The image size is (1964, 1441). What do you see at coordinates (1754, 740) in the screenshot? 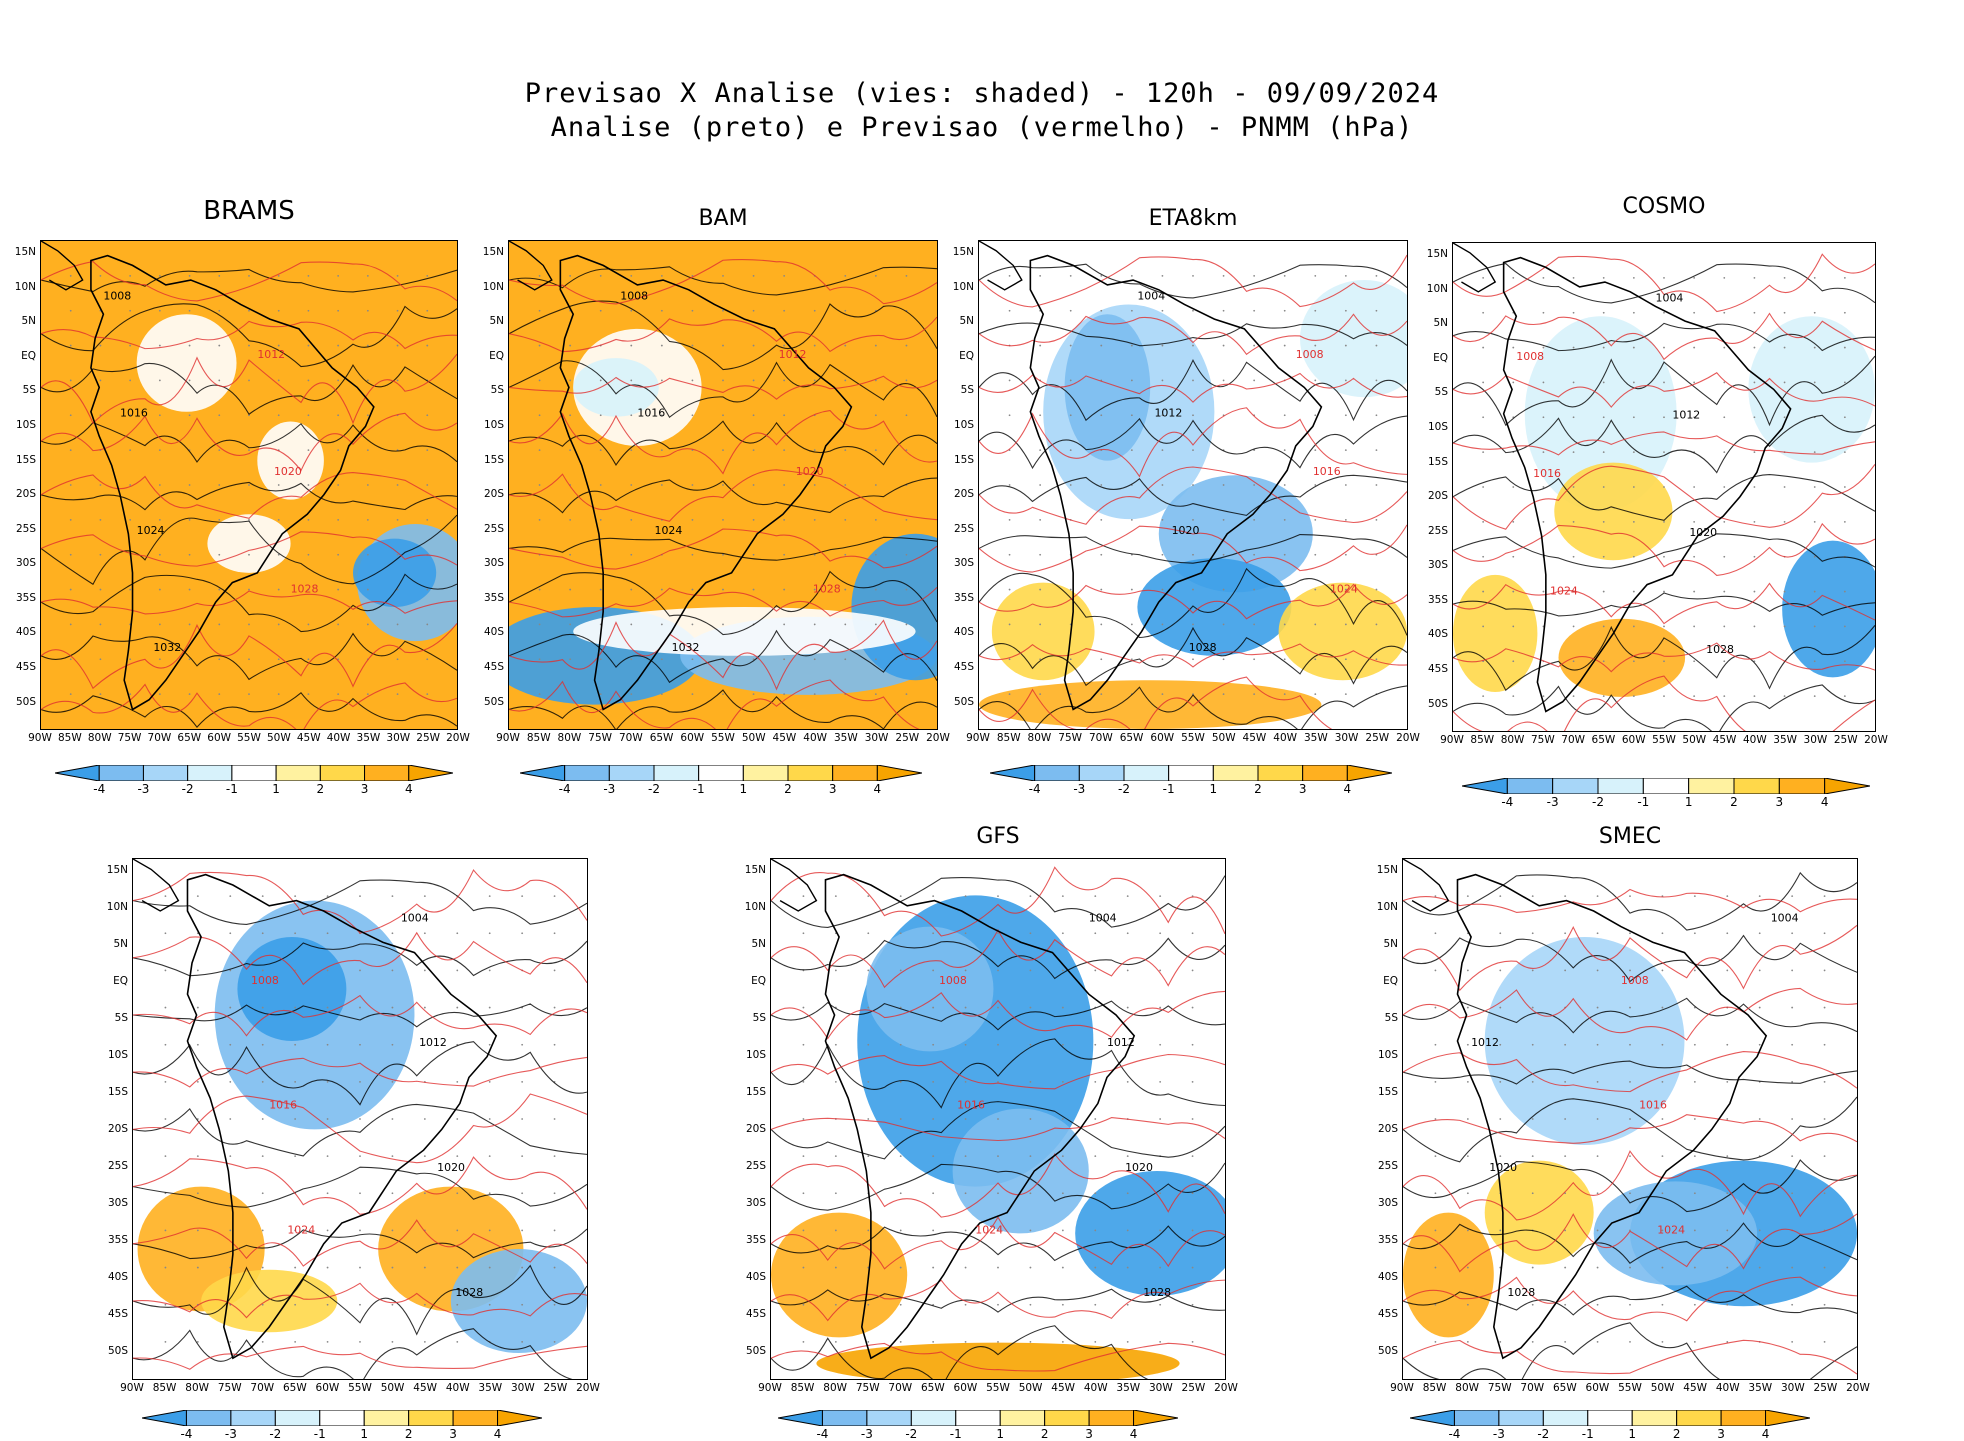
I see `lon-tick-label: 40W` at bounding box center [1754, 740].